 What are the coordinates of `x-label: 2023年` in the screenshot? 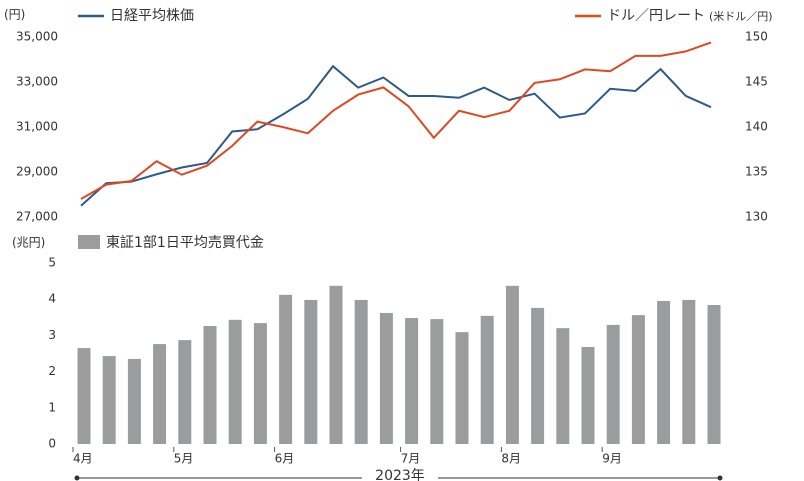 It's located at (400, 474).